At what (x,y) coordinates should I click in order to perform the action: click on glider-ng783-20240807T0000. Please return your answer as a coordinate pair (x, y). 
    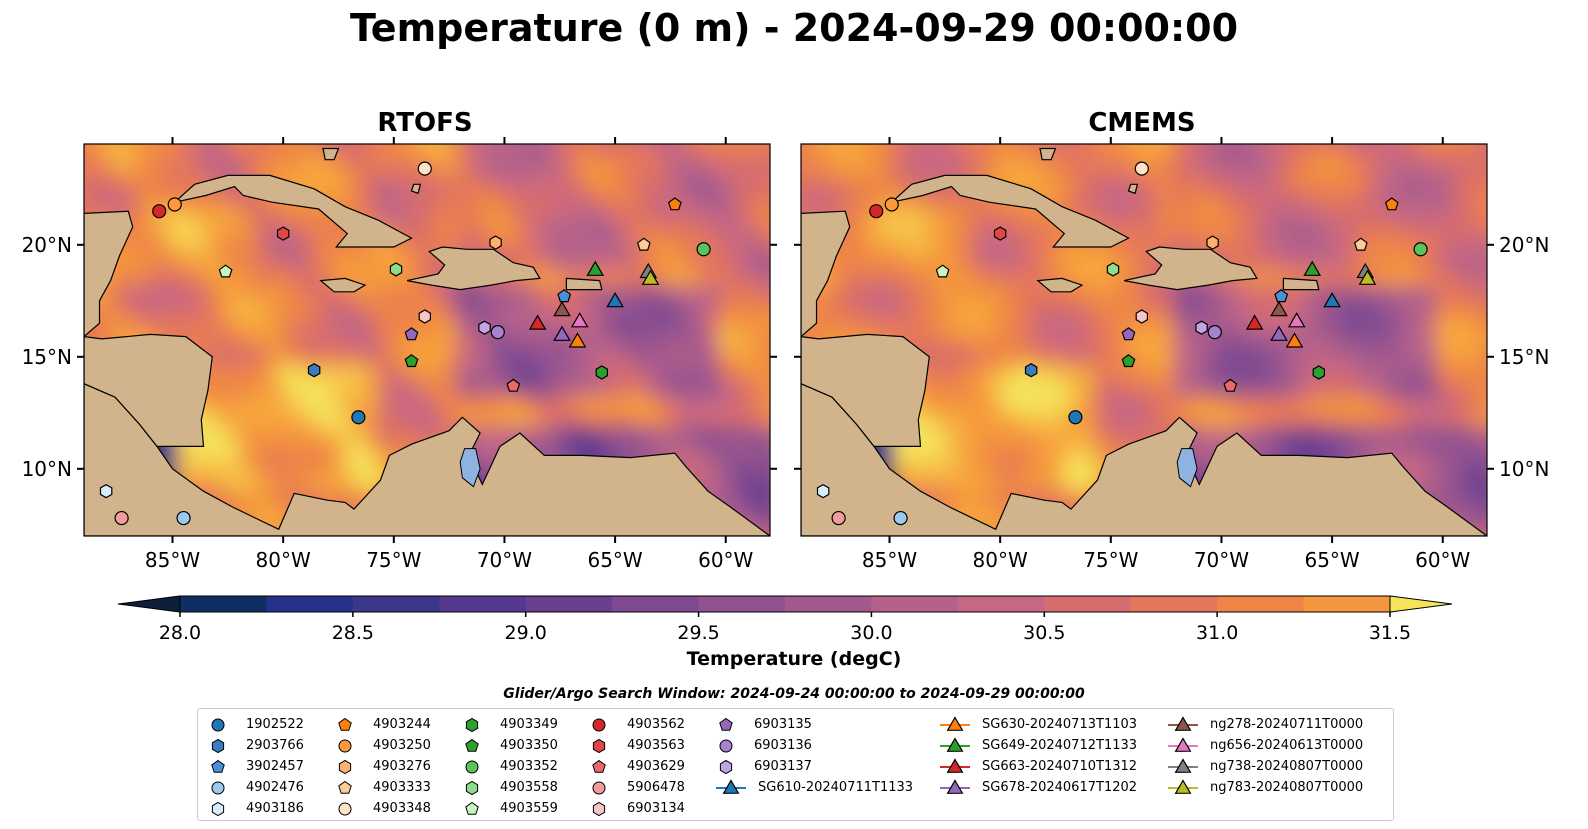
    Looking at the image, I should click on (650, 277).